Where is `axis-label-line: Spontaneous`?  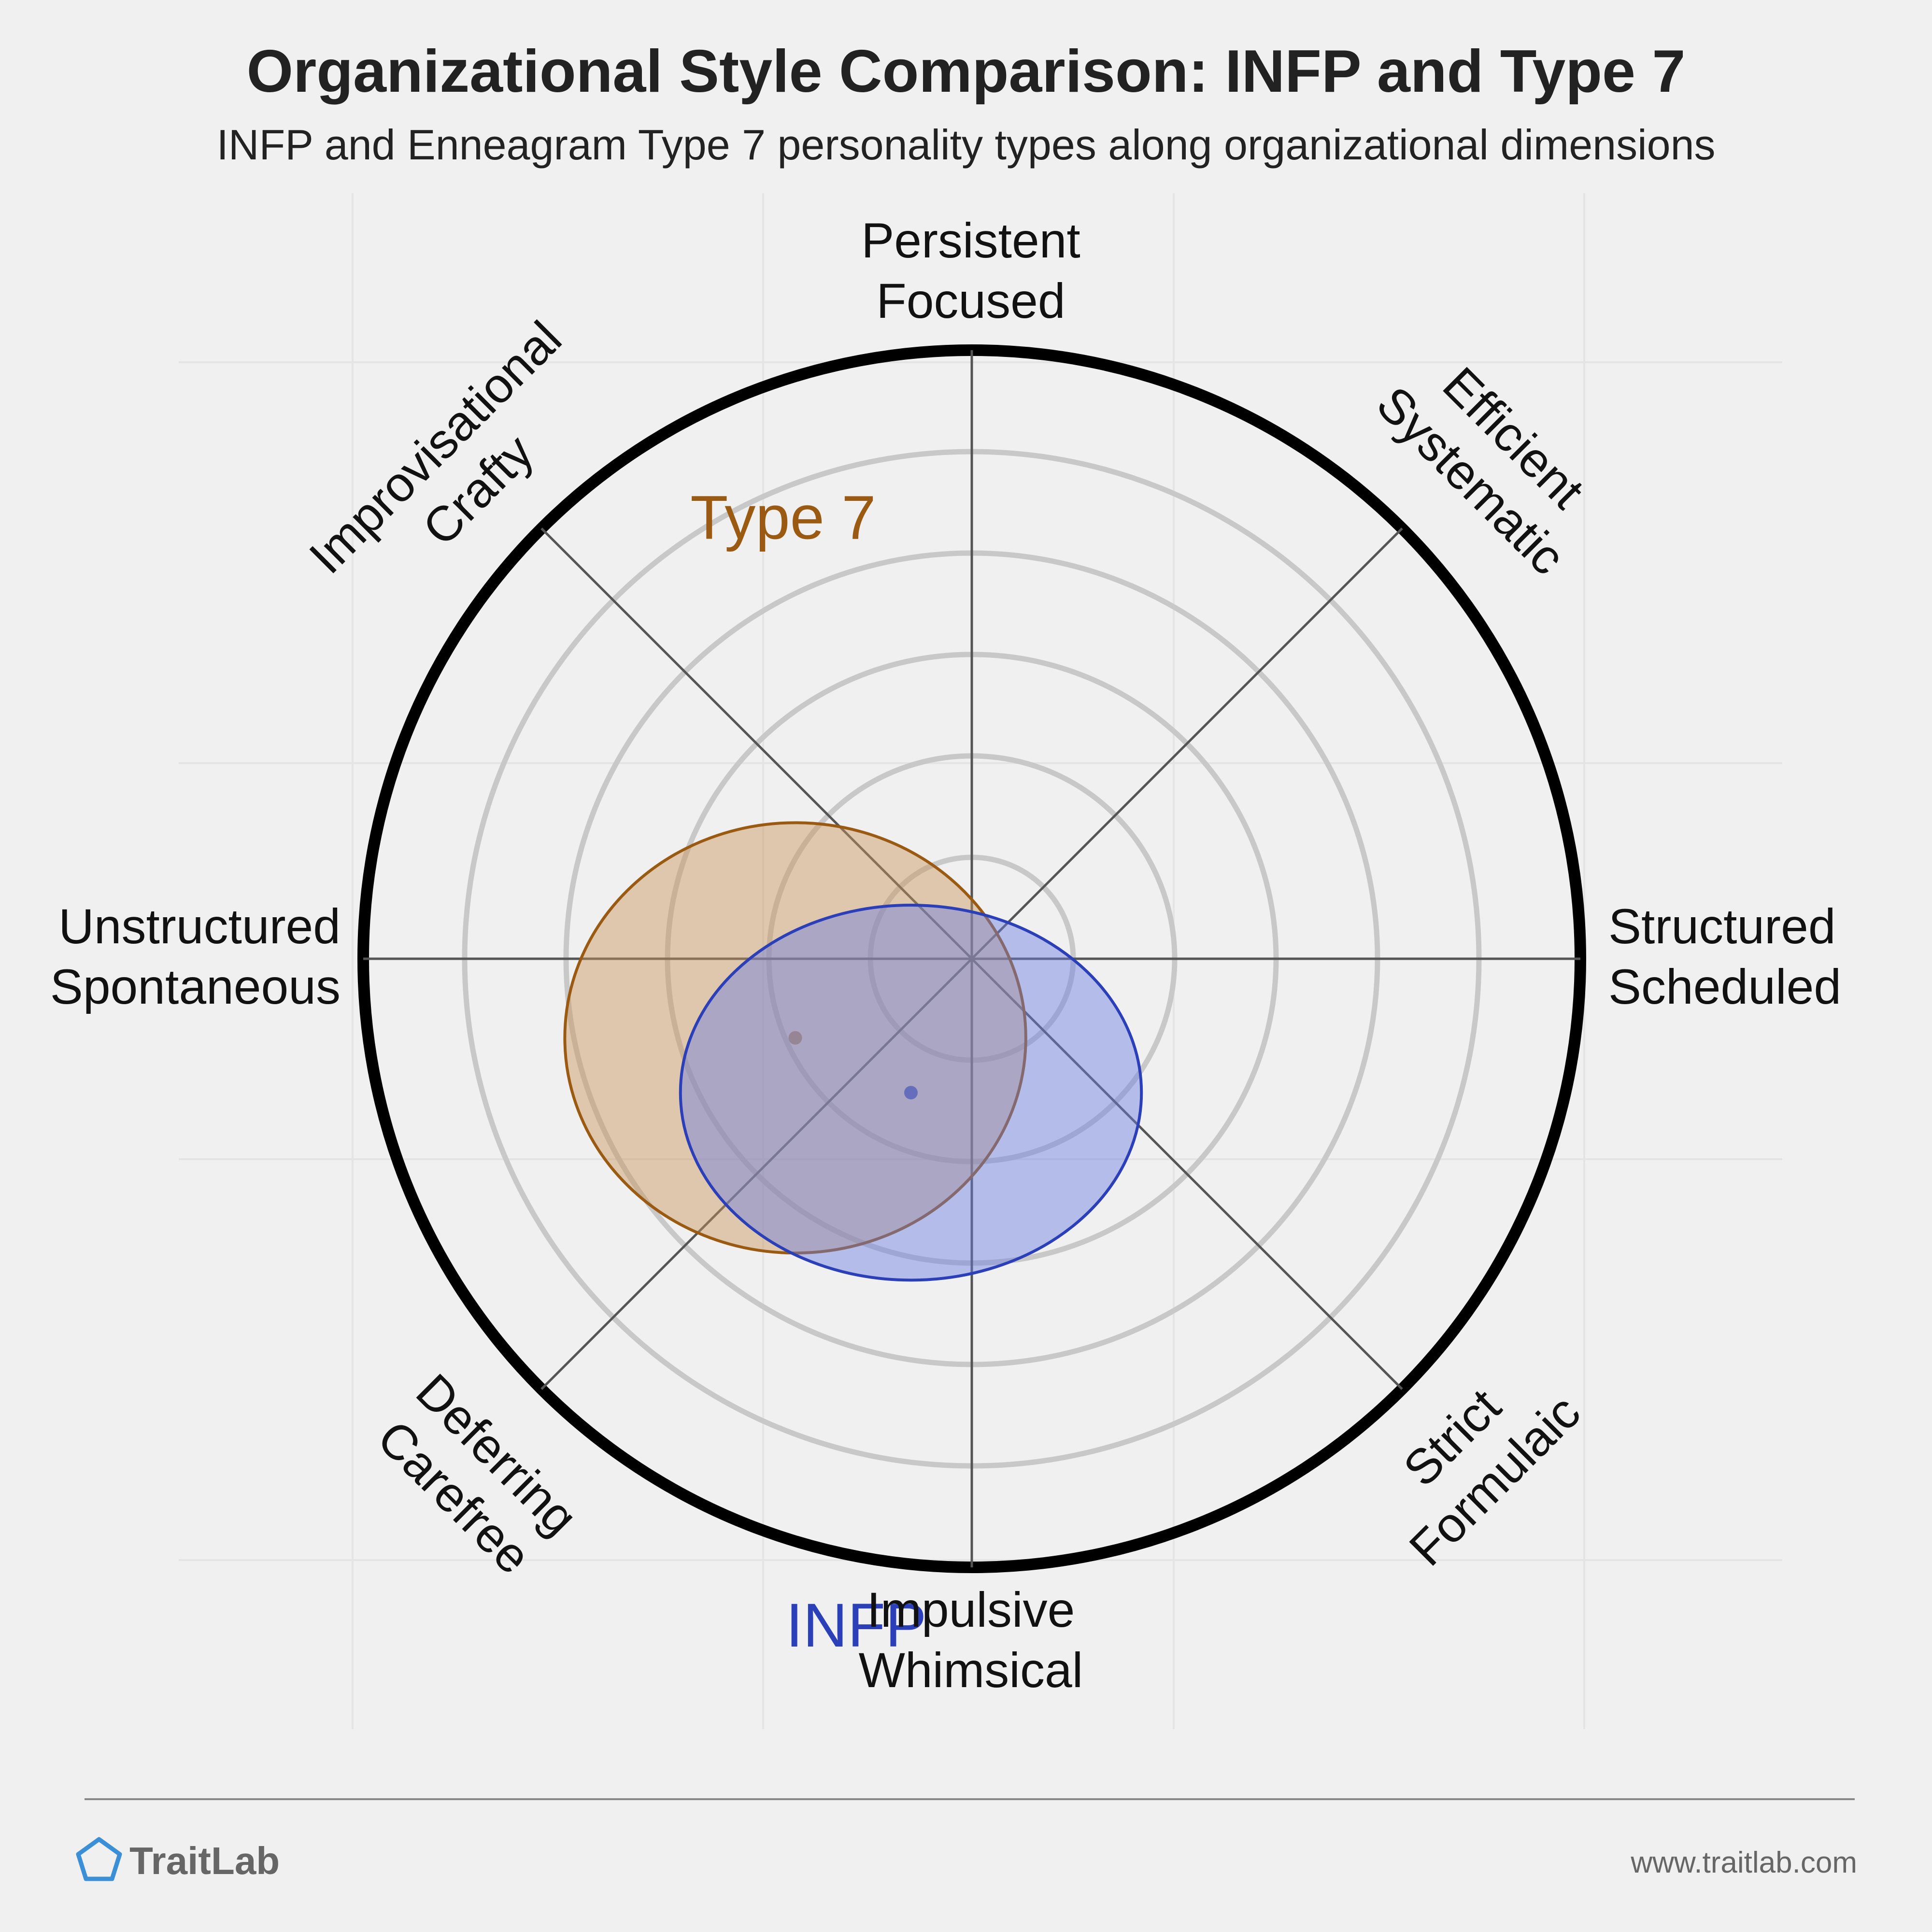 axis-label-line: Spontaneous is located at coordinates (195, 986).